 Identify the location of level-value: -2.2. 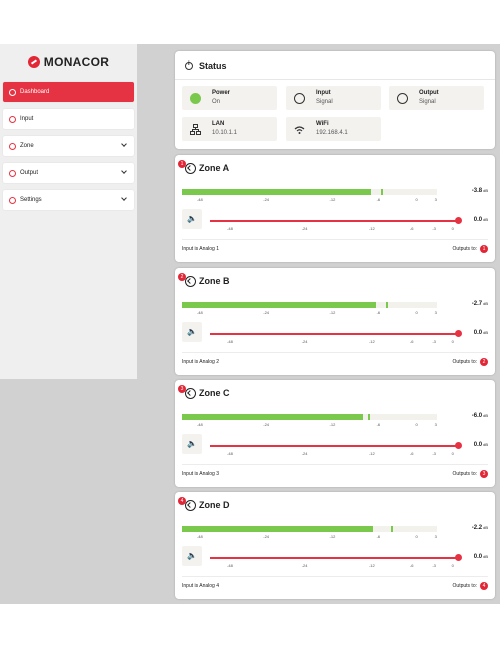
(477, 528).